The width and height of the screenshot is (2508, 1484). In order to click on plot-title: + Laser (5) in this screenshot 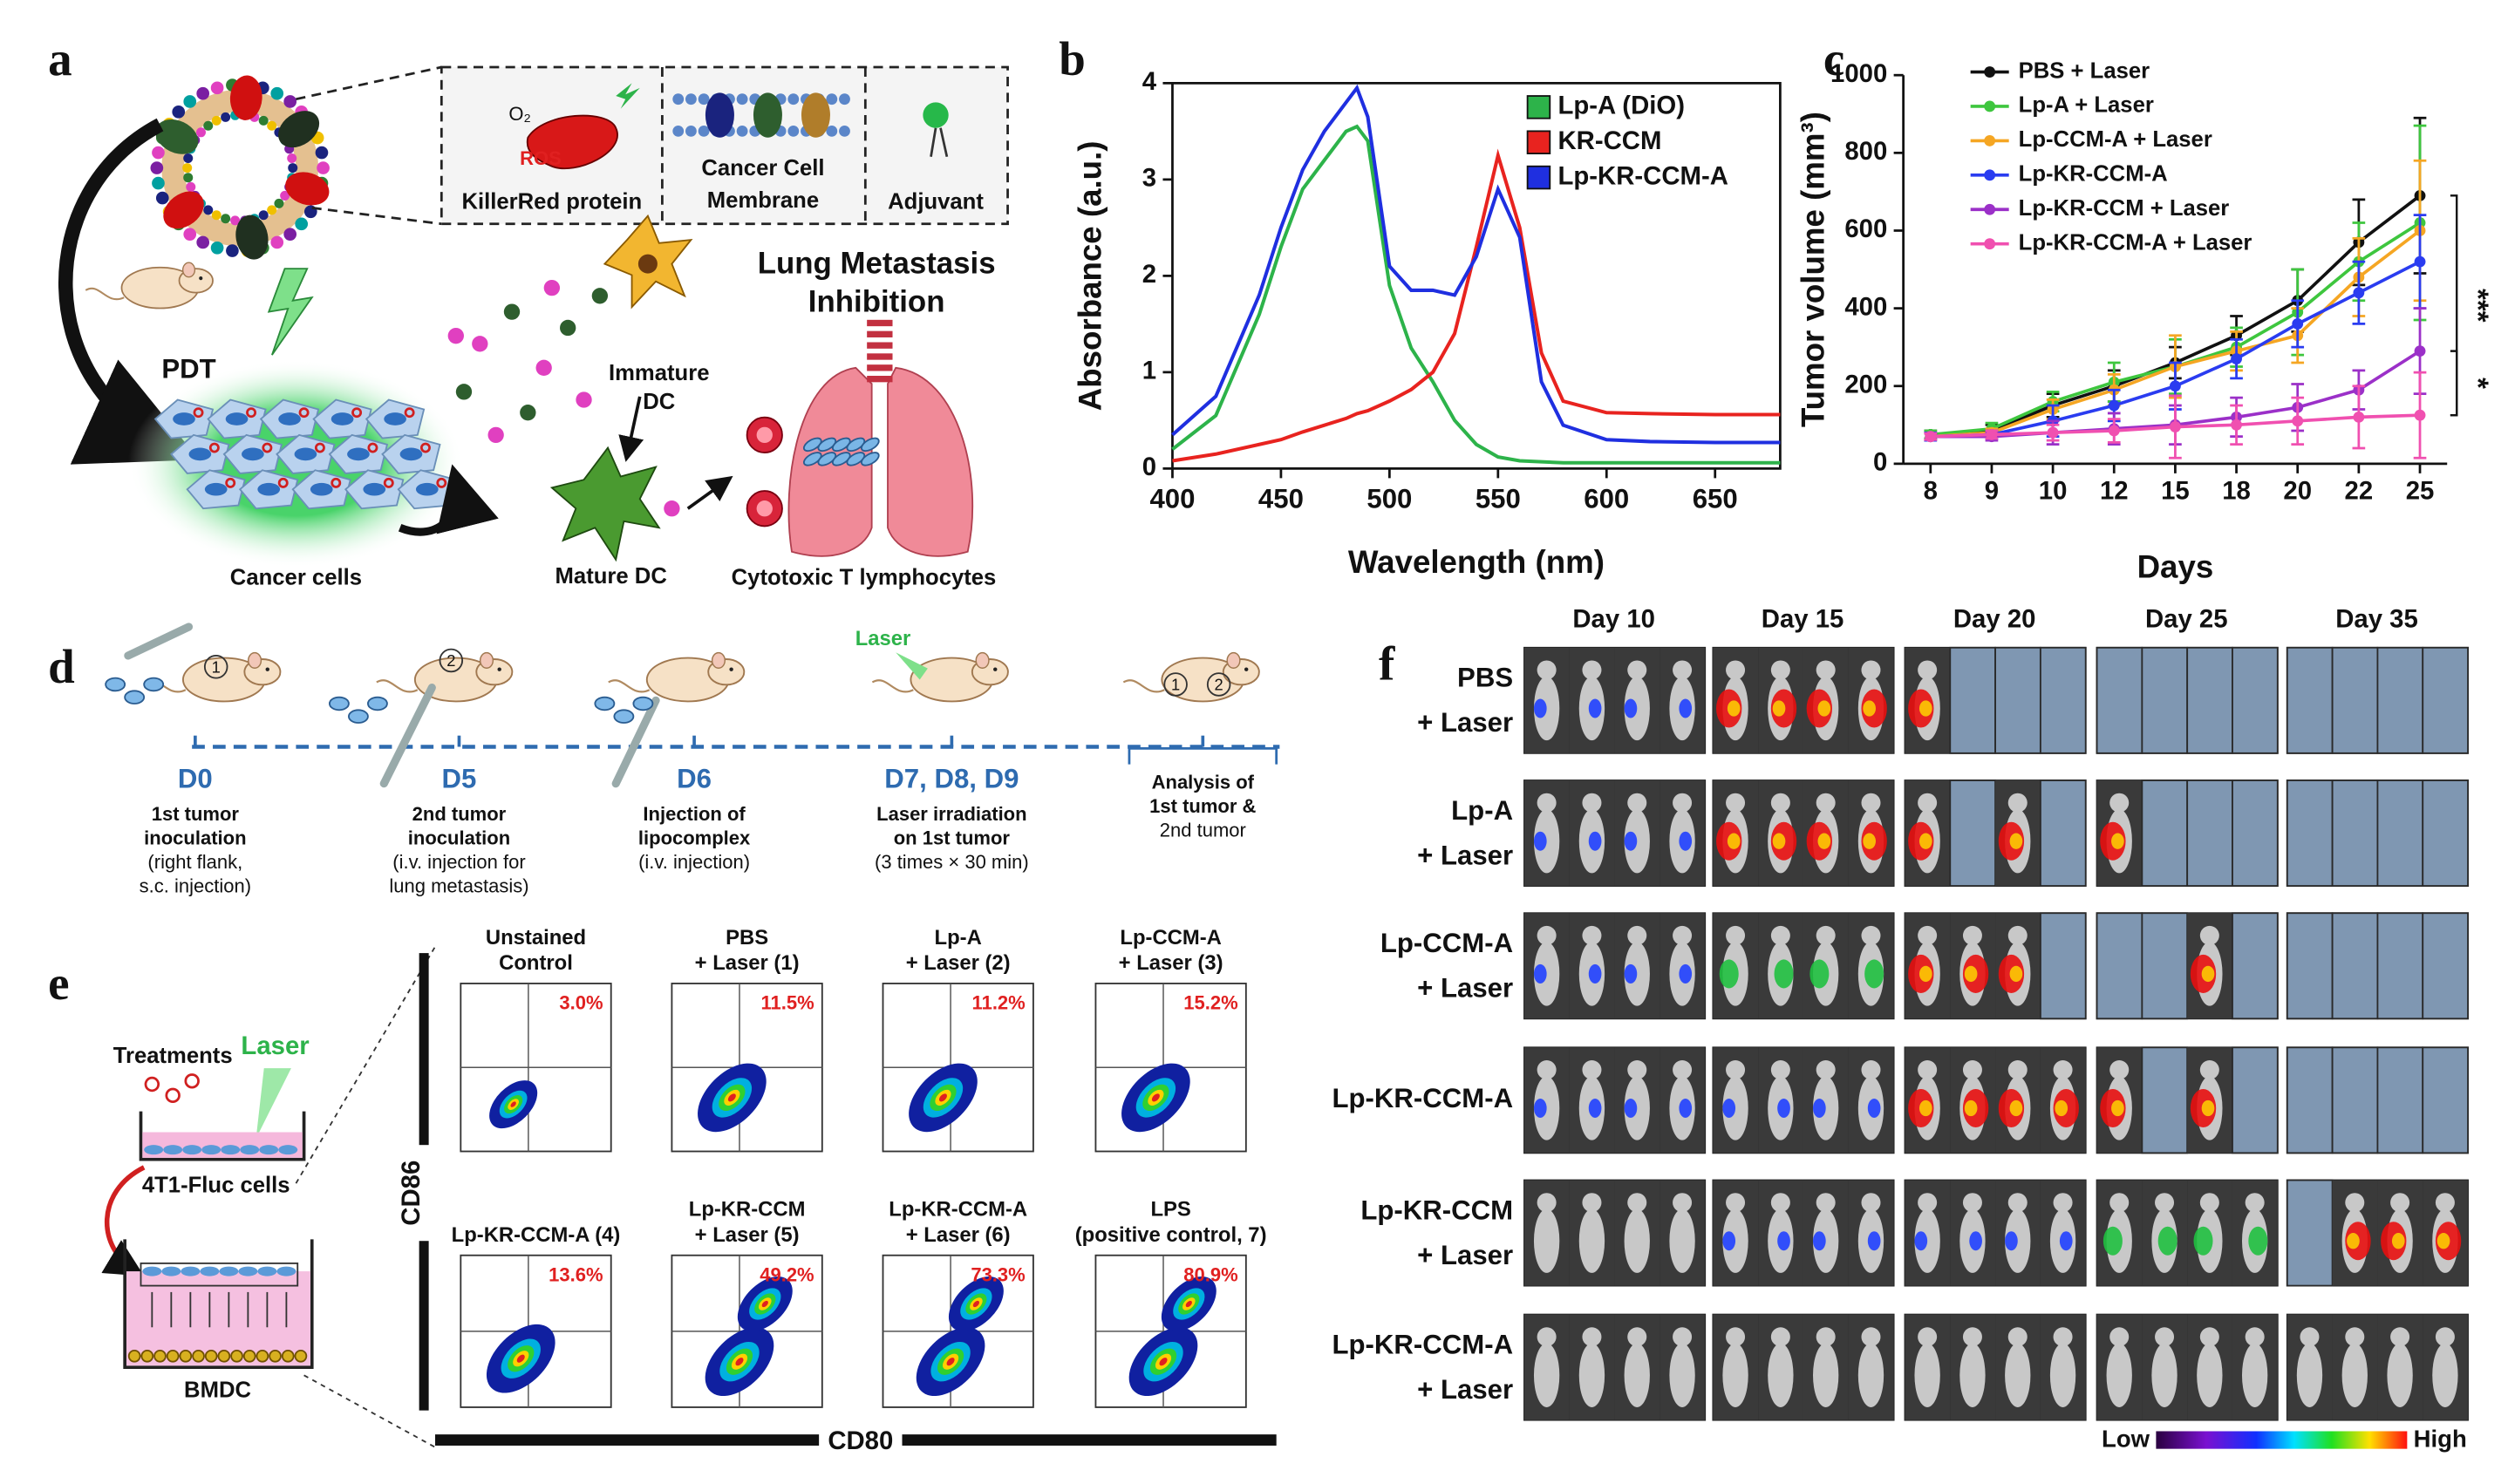, I will do `click(747, 1235)`.